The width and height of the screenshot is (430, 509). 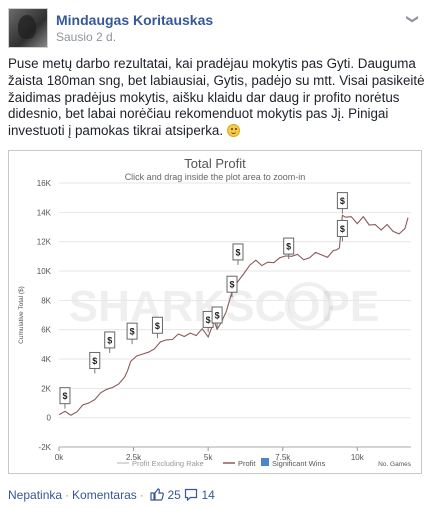 I want to click on chart-watermark: SHARKSCOPE, so click(x=224, y=306).